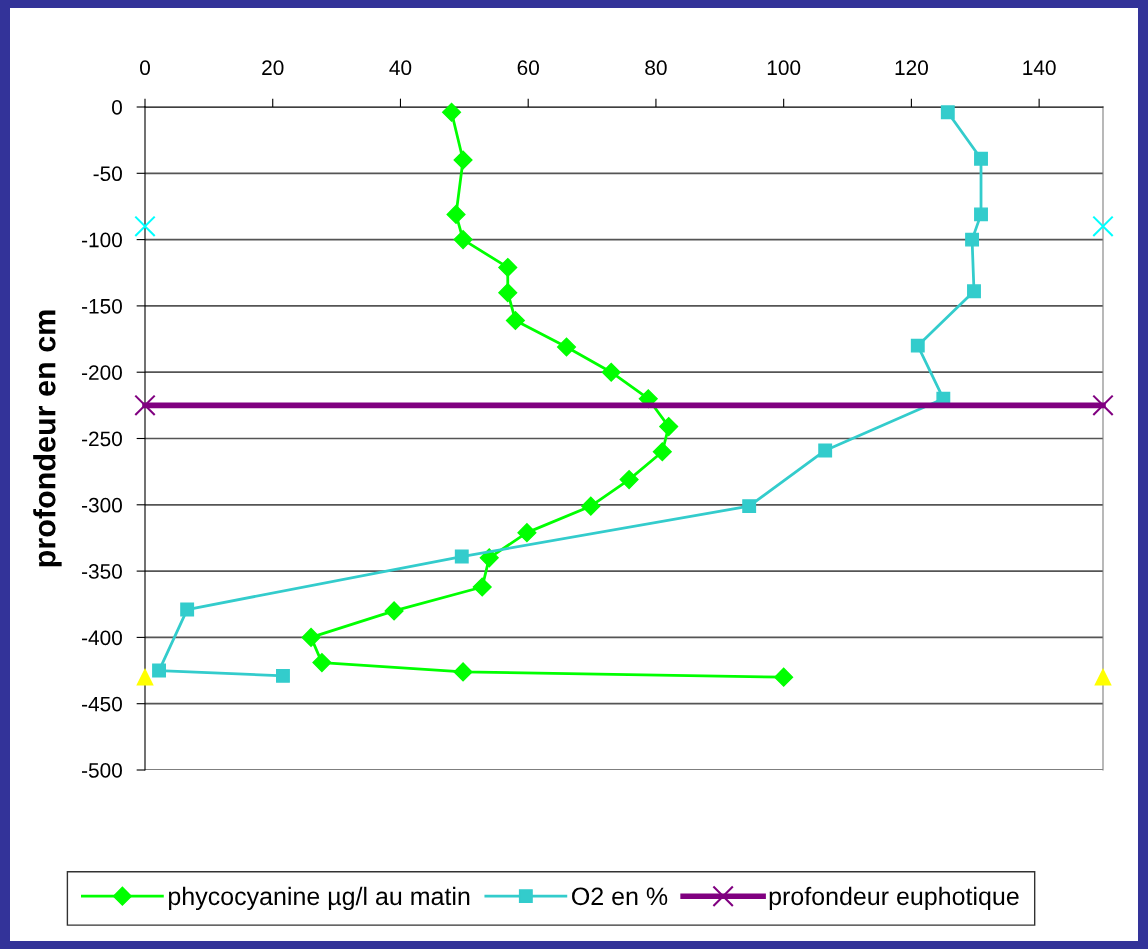  I want to click on y-tick-label: -350, so click(102, 571).